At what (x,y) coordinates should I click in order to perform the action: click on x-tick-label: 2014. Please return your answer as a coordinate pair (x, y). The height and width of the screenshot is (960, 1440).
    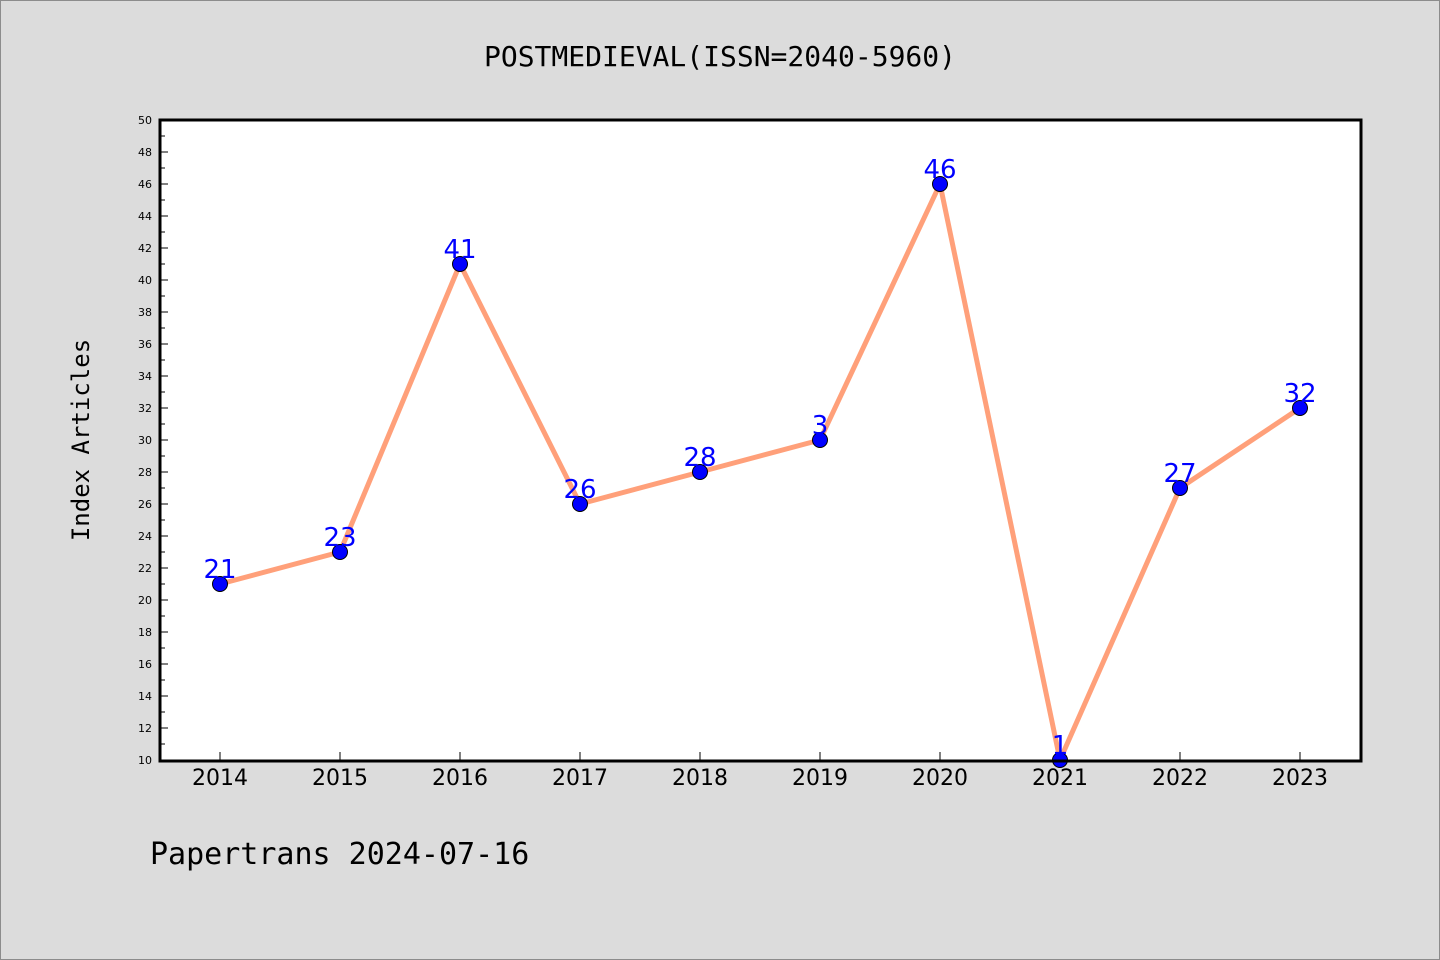
    Looking at the image, I should click on (220, 778).